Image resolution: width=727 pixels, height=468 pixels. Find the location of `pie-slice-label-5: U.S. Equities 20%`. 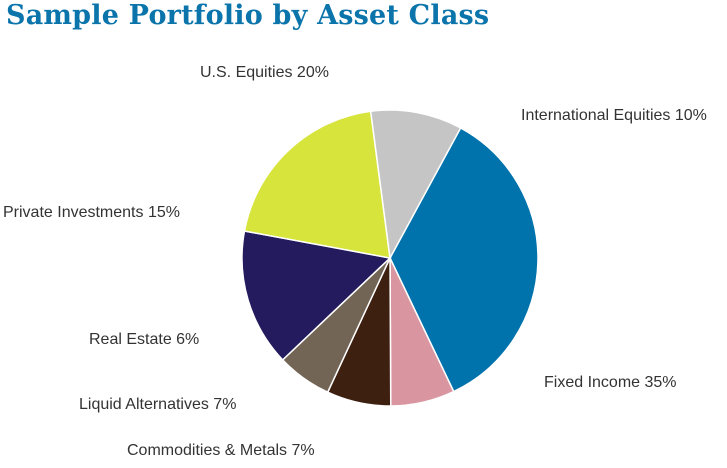

pie-slice-label-5: U.S. Equities 20% is located at coordinates (264, 72).